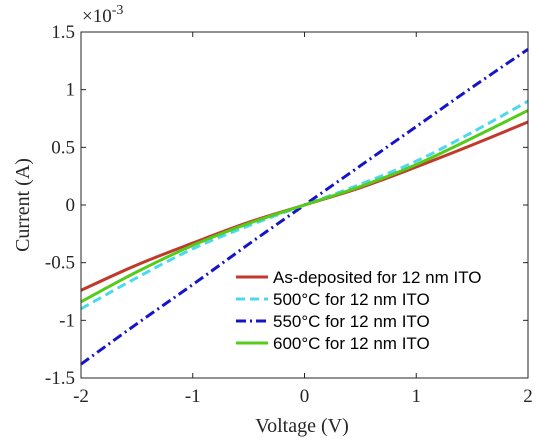  I want to click on legend-label-4: 600°C for 12 nm ITO, so click(351, 343).